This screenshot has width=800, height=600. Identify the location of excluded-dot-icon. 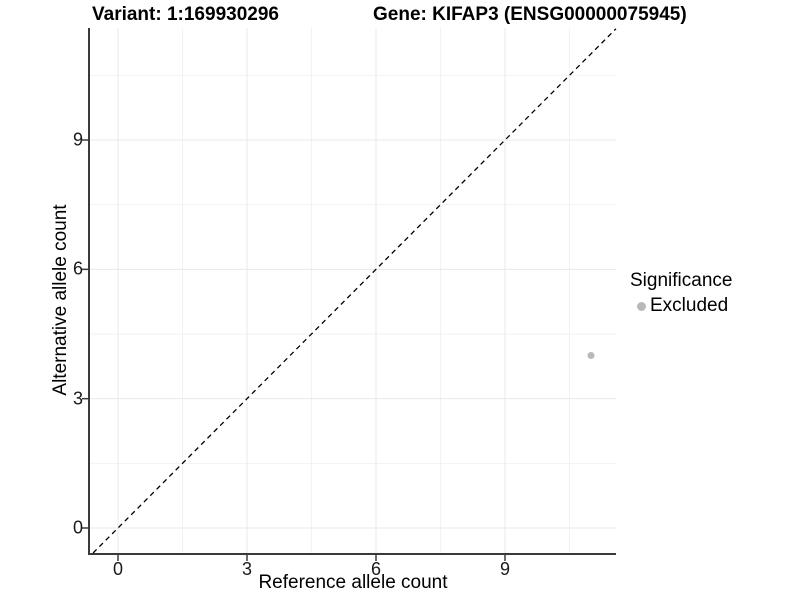
(641, 306).